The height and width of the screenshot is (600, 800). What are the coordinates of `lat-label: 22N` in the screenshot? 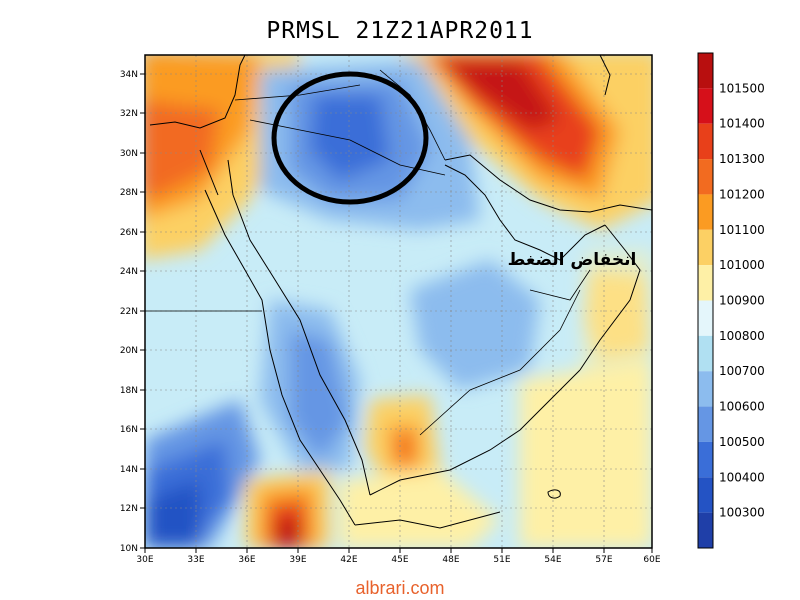 It's located at (129, 312).